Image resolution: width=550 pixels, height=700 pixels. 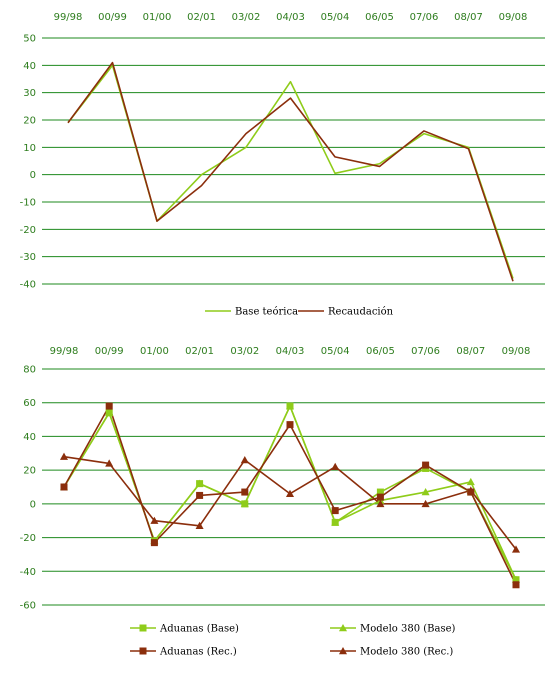 I want to click on legend-item: Aduanas (Base), so click(x=184, y=629).